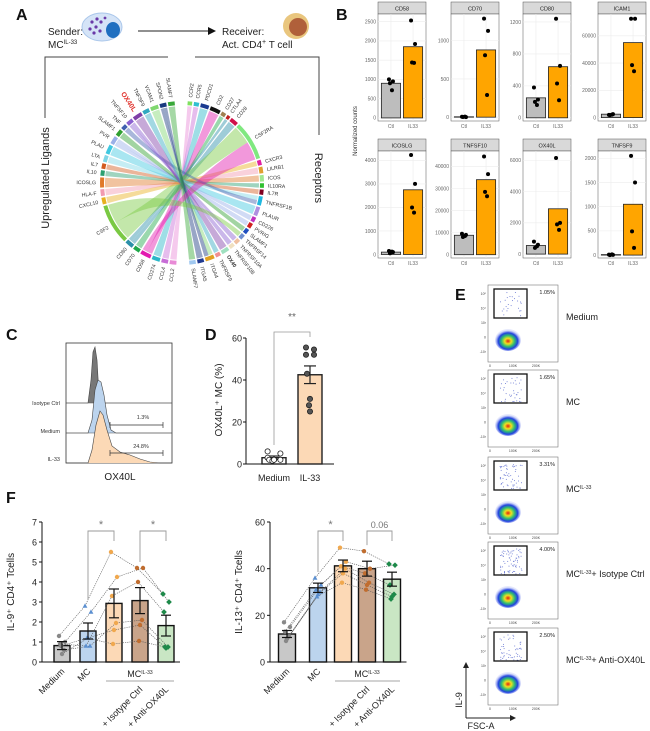  What do you see at coordinates (484, 566) in the screenshot?
I see `y-tick-label: 10⁴` at bounding box center [484, 566].